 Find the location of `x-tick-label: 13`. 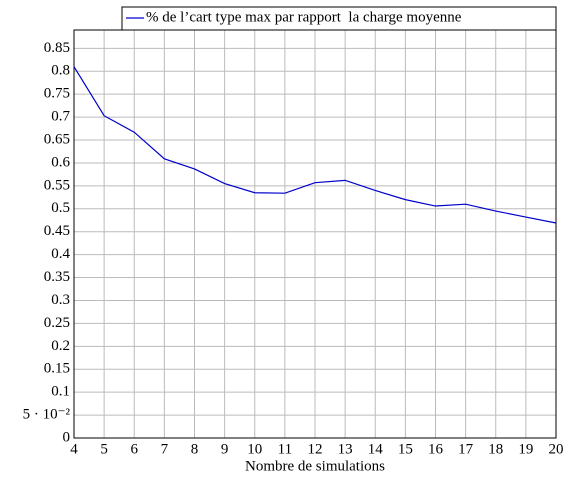

x-tick-label: 13 is located at coordinates (345, 449).